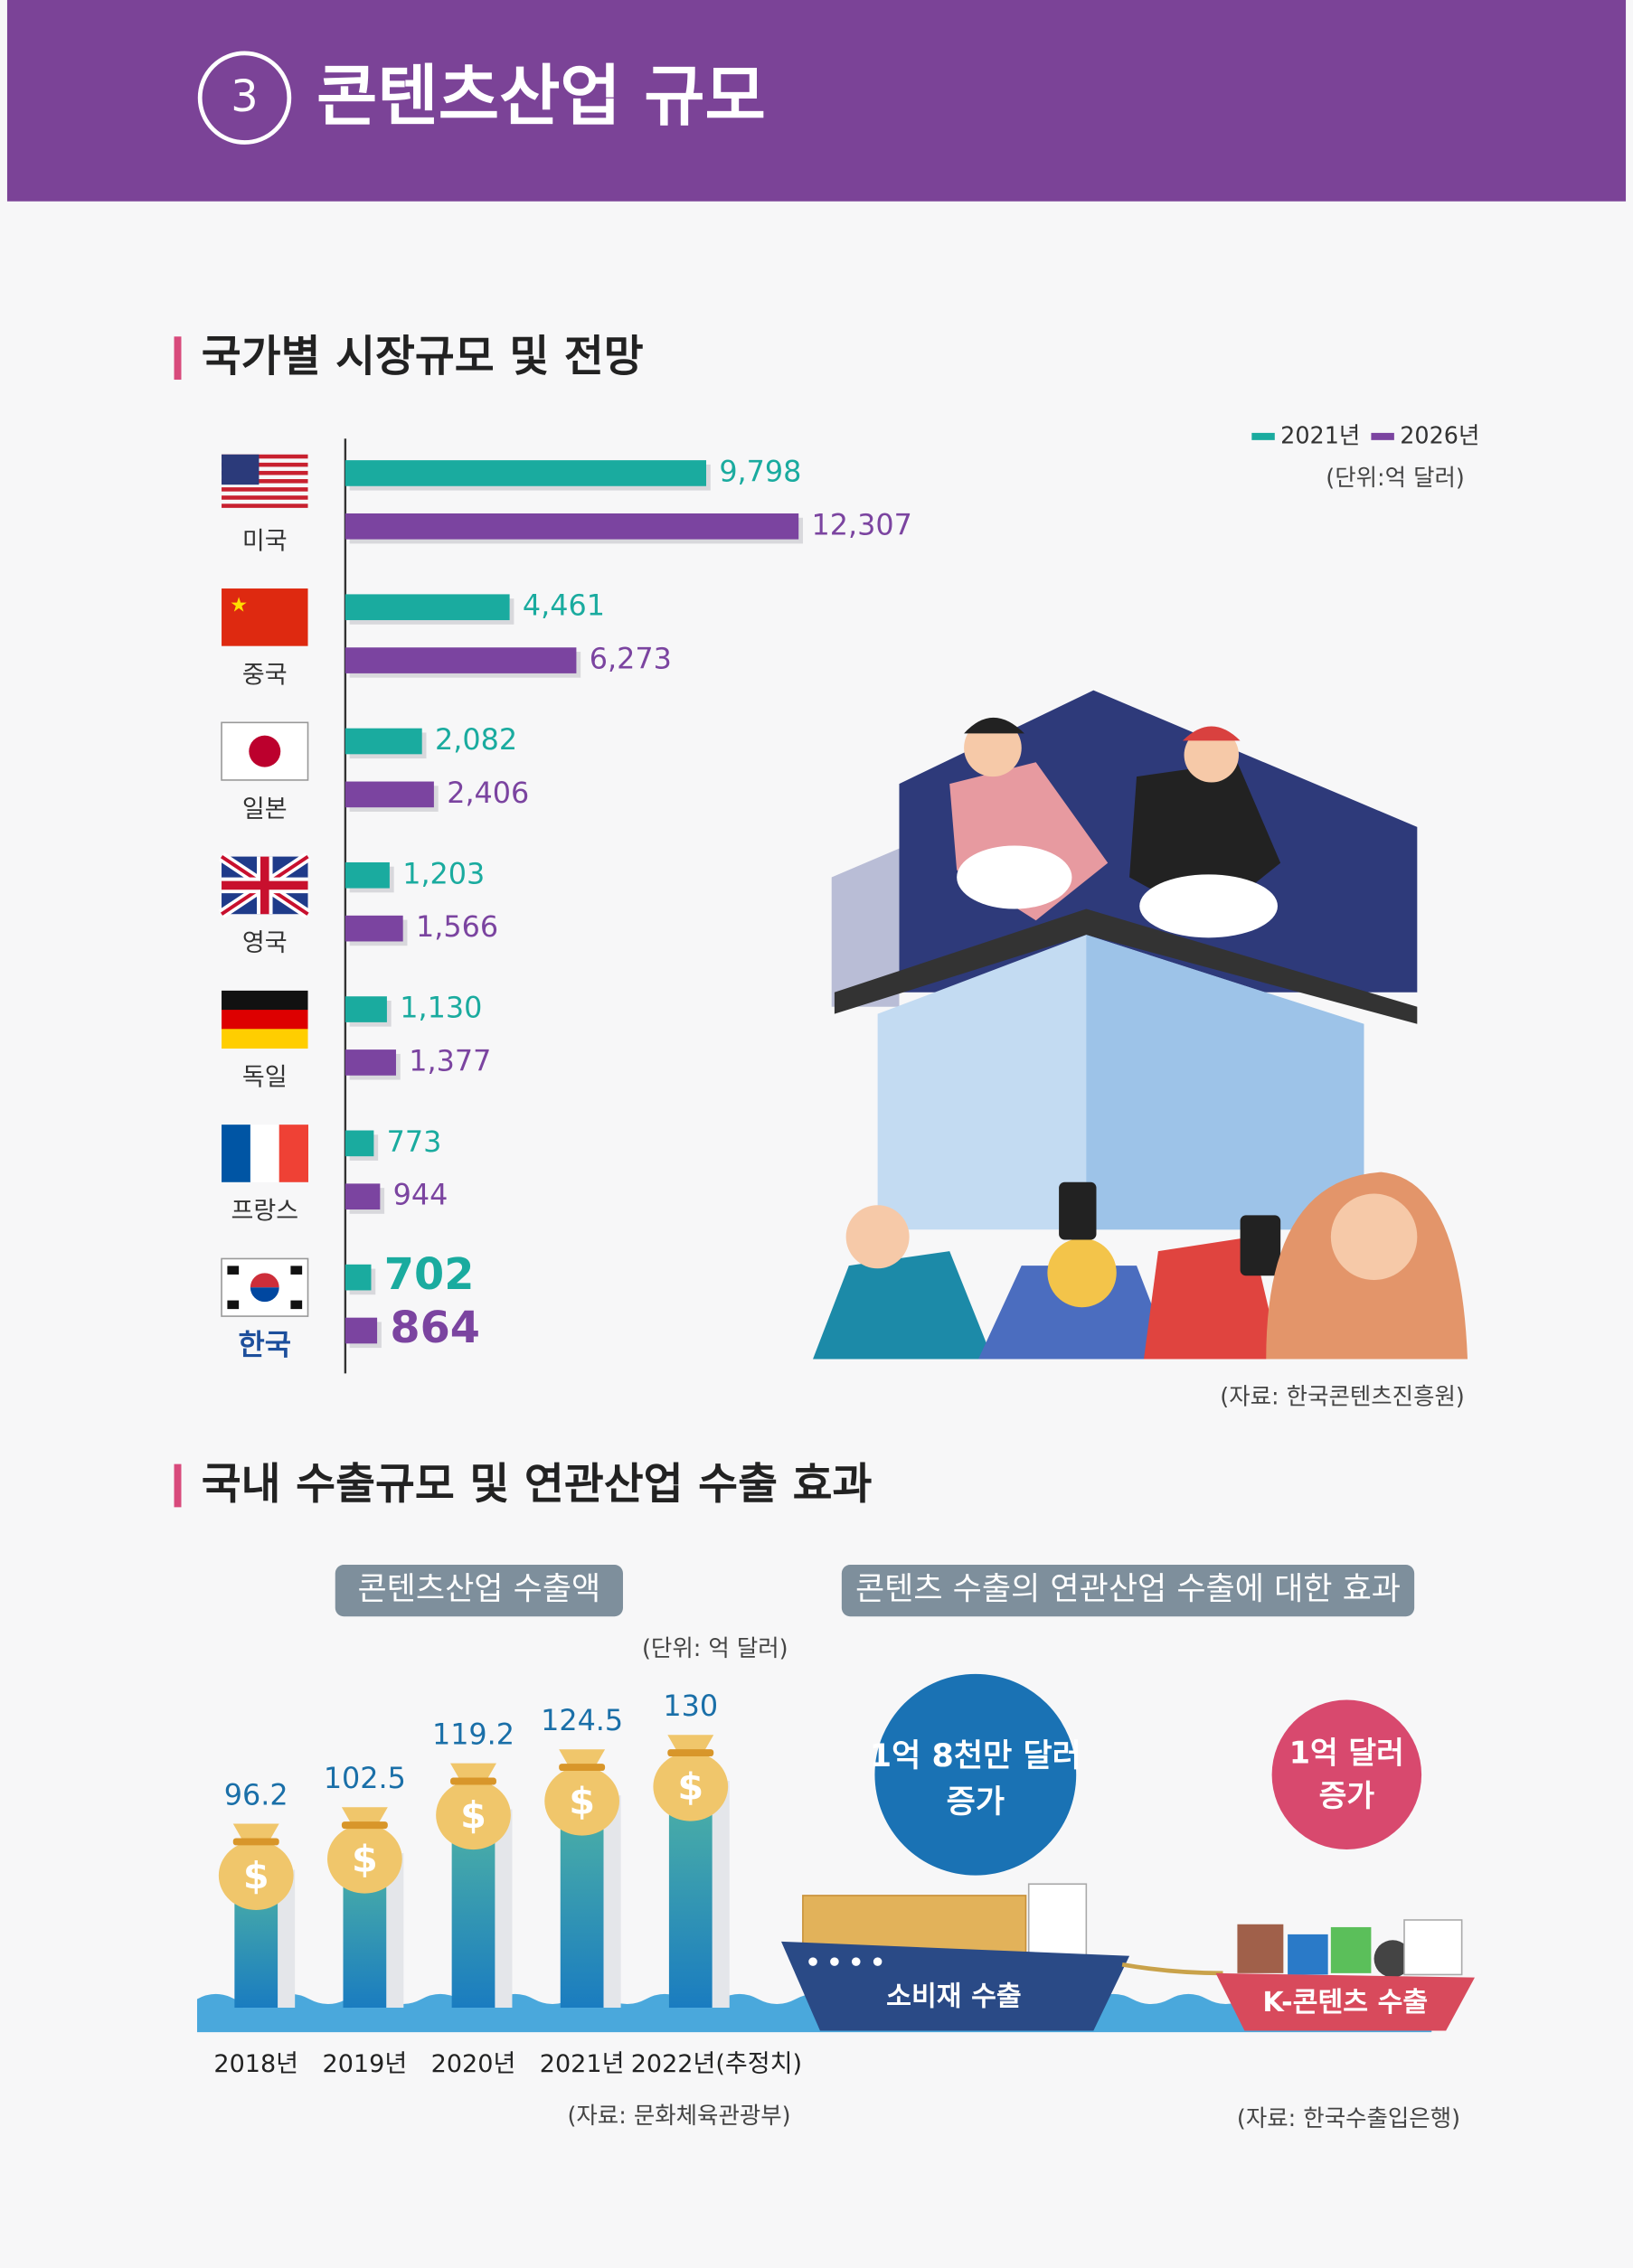 The height and width of the screenshot is (2268, 1633). Describe the element at coordinates (435, 1328) in the screenshot. I see `value-label: 864` at that location.